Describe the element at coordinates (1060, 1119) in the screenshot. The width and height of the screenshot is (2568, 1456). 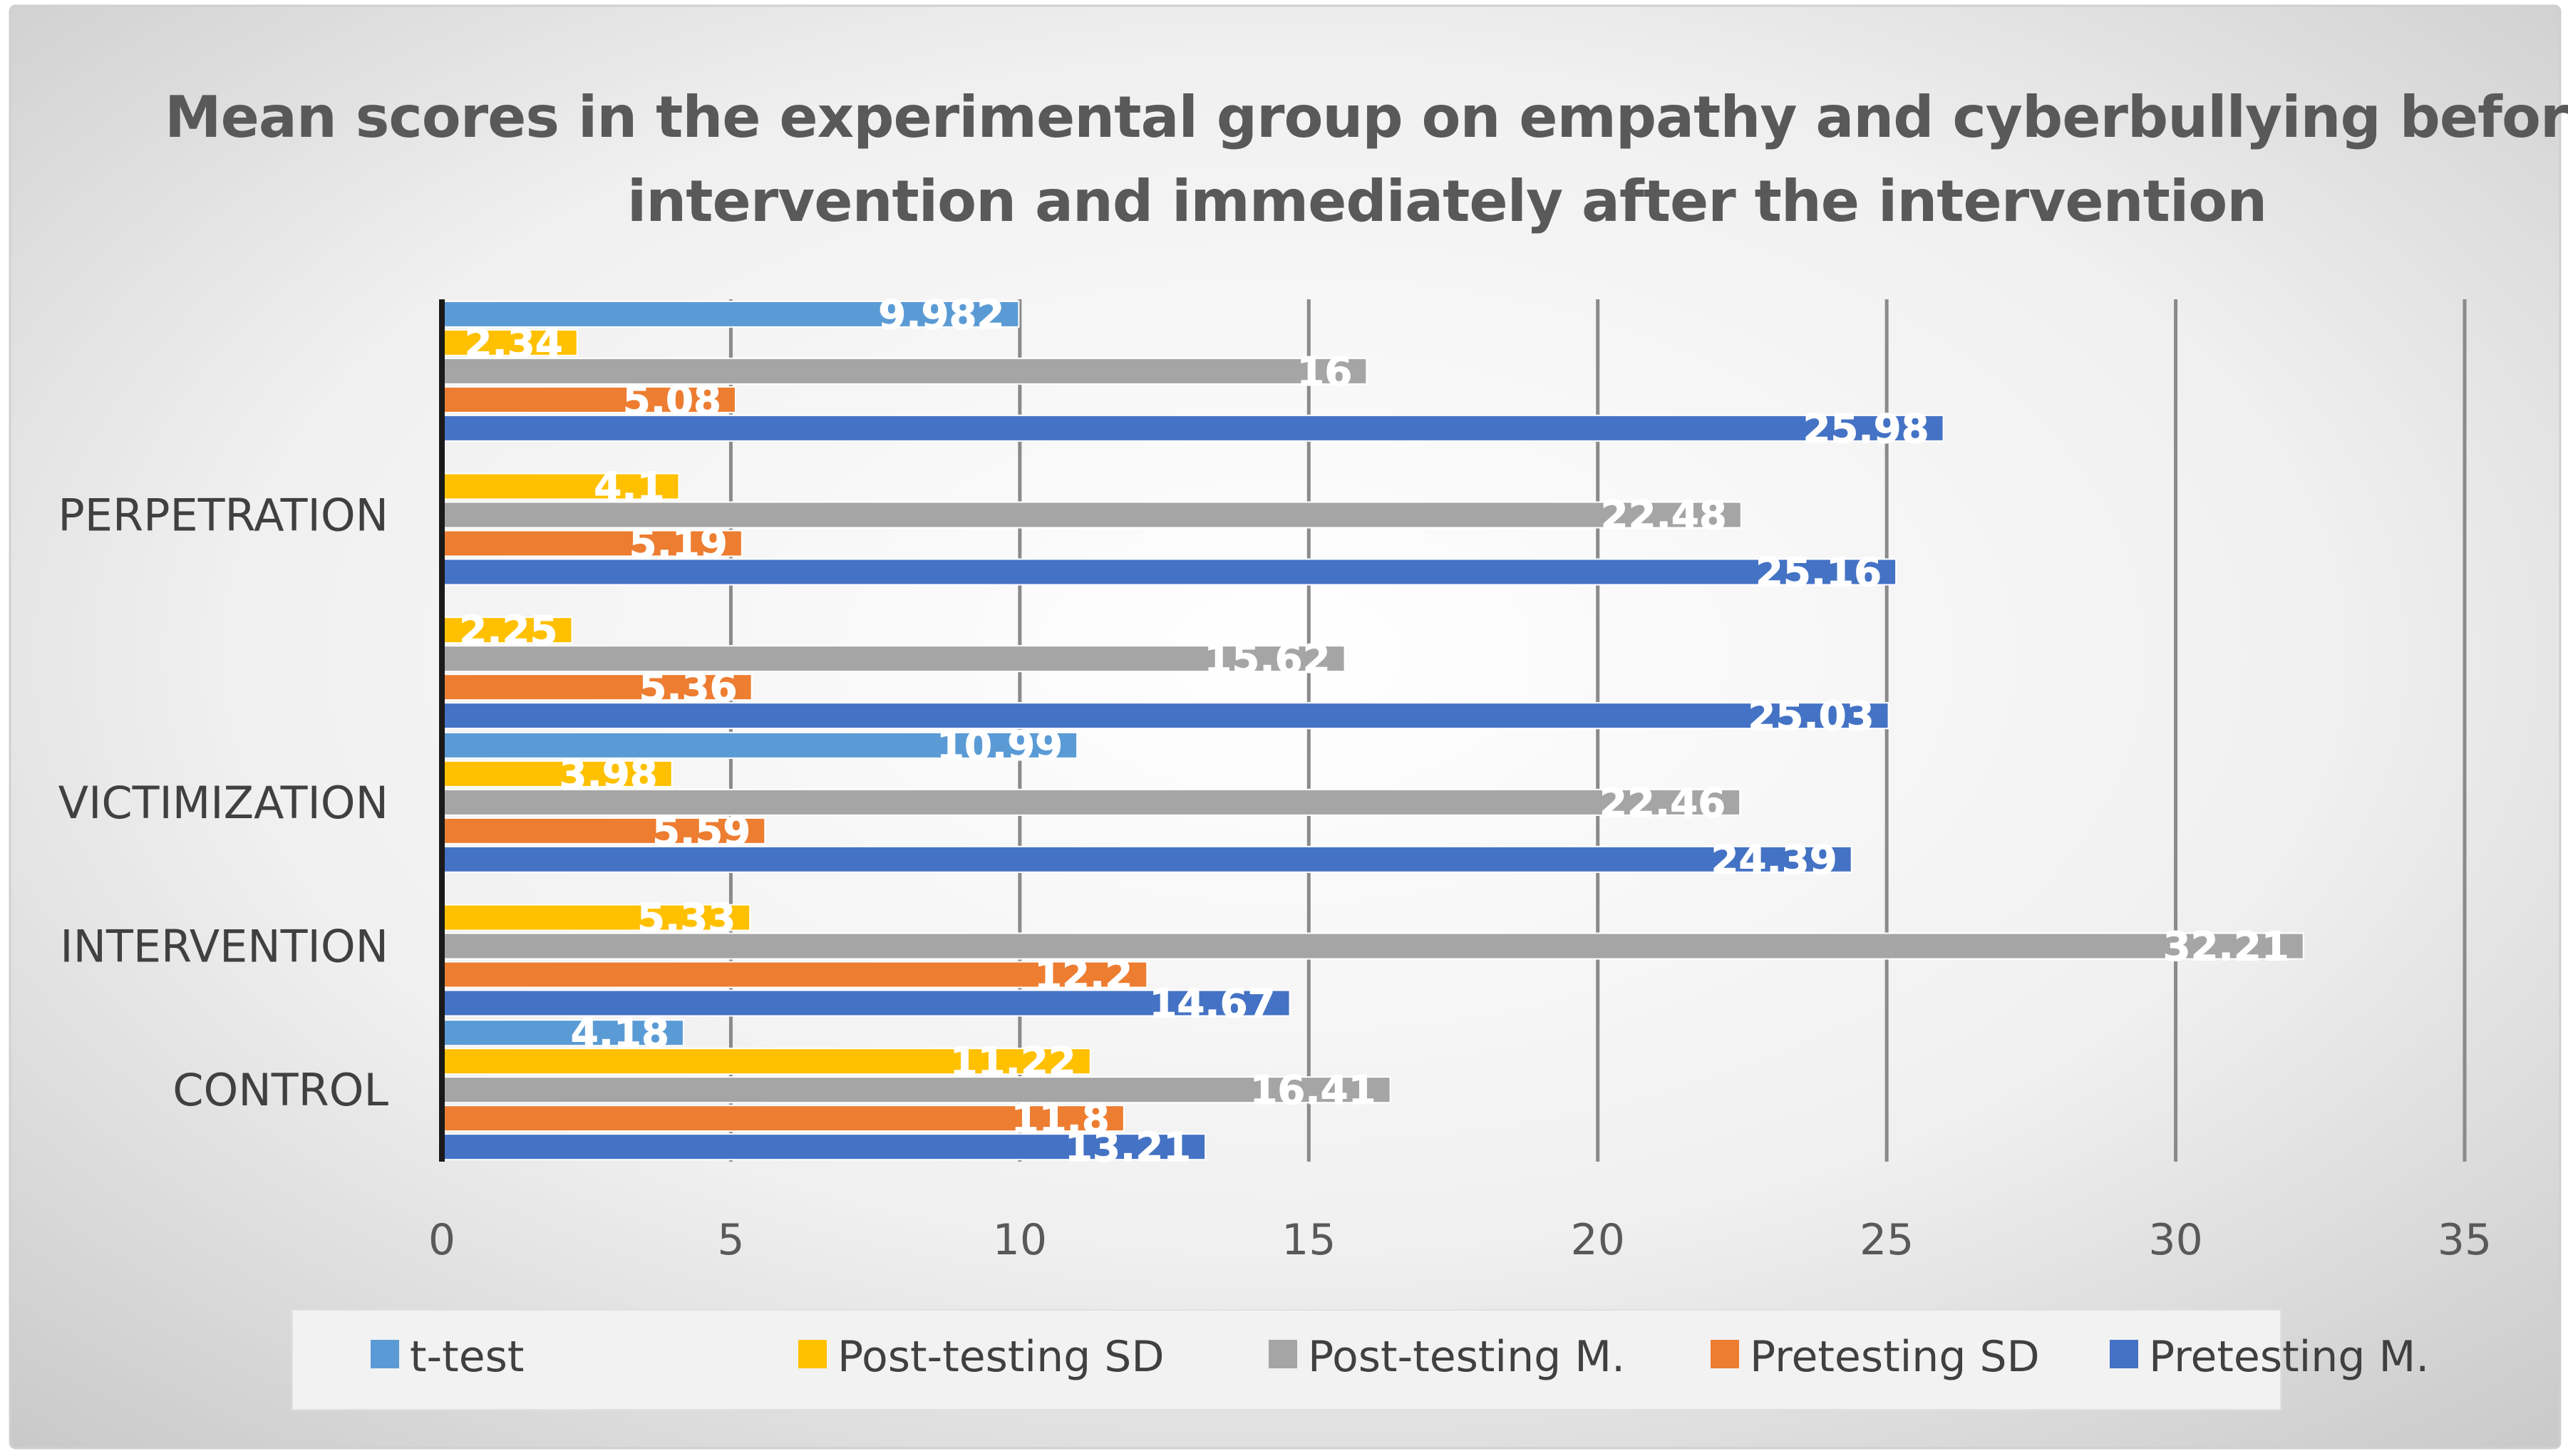
I see `data-label-pretesting-sd-cat0: 11.8` at that location.